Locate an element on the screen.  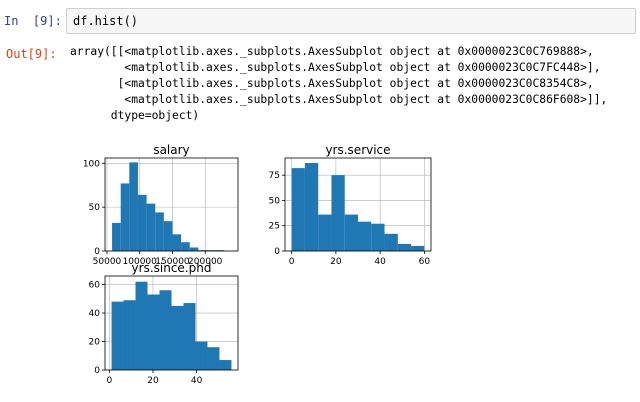
x-tick-label: 200000 is located at coordinates (205, 262).